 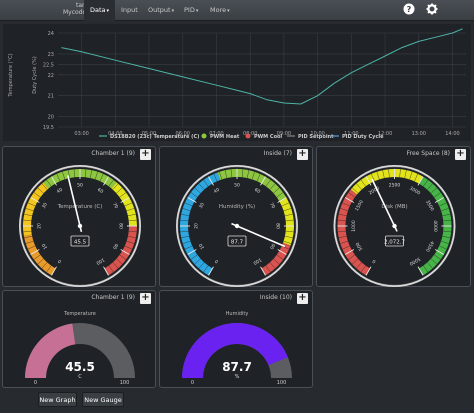 I want to click on x-tick-label: 13:00, so click(x=419, y=134).